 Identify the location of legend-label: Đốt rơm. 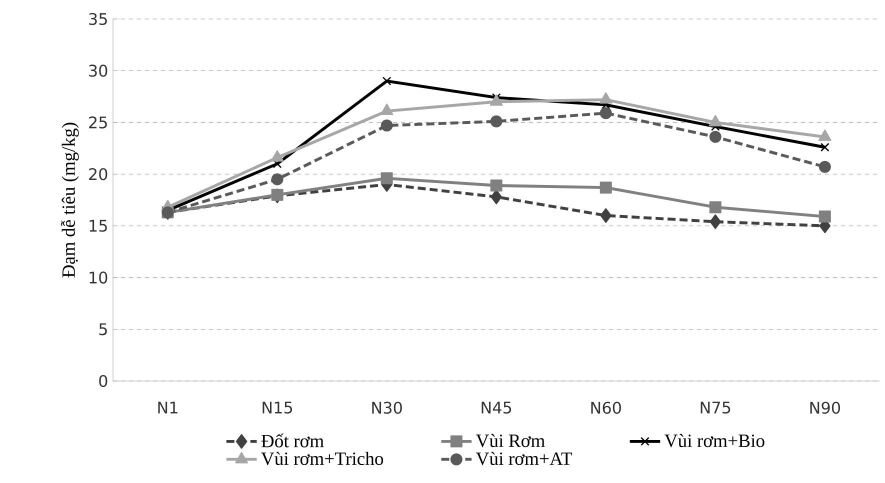
(292, 441).